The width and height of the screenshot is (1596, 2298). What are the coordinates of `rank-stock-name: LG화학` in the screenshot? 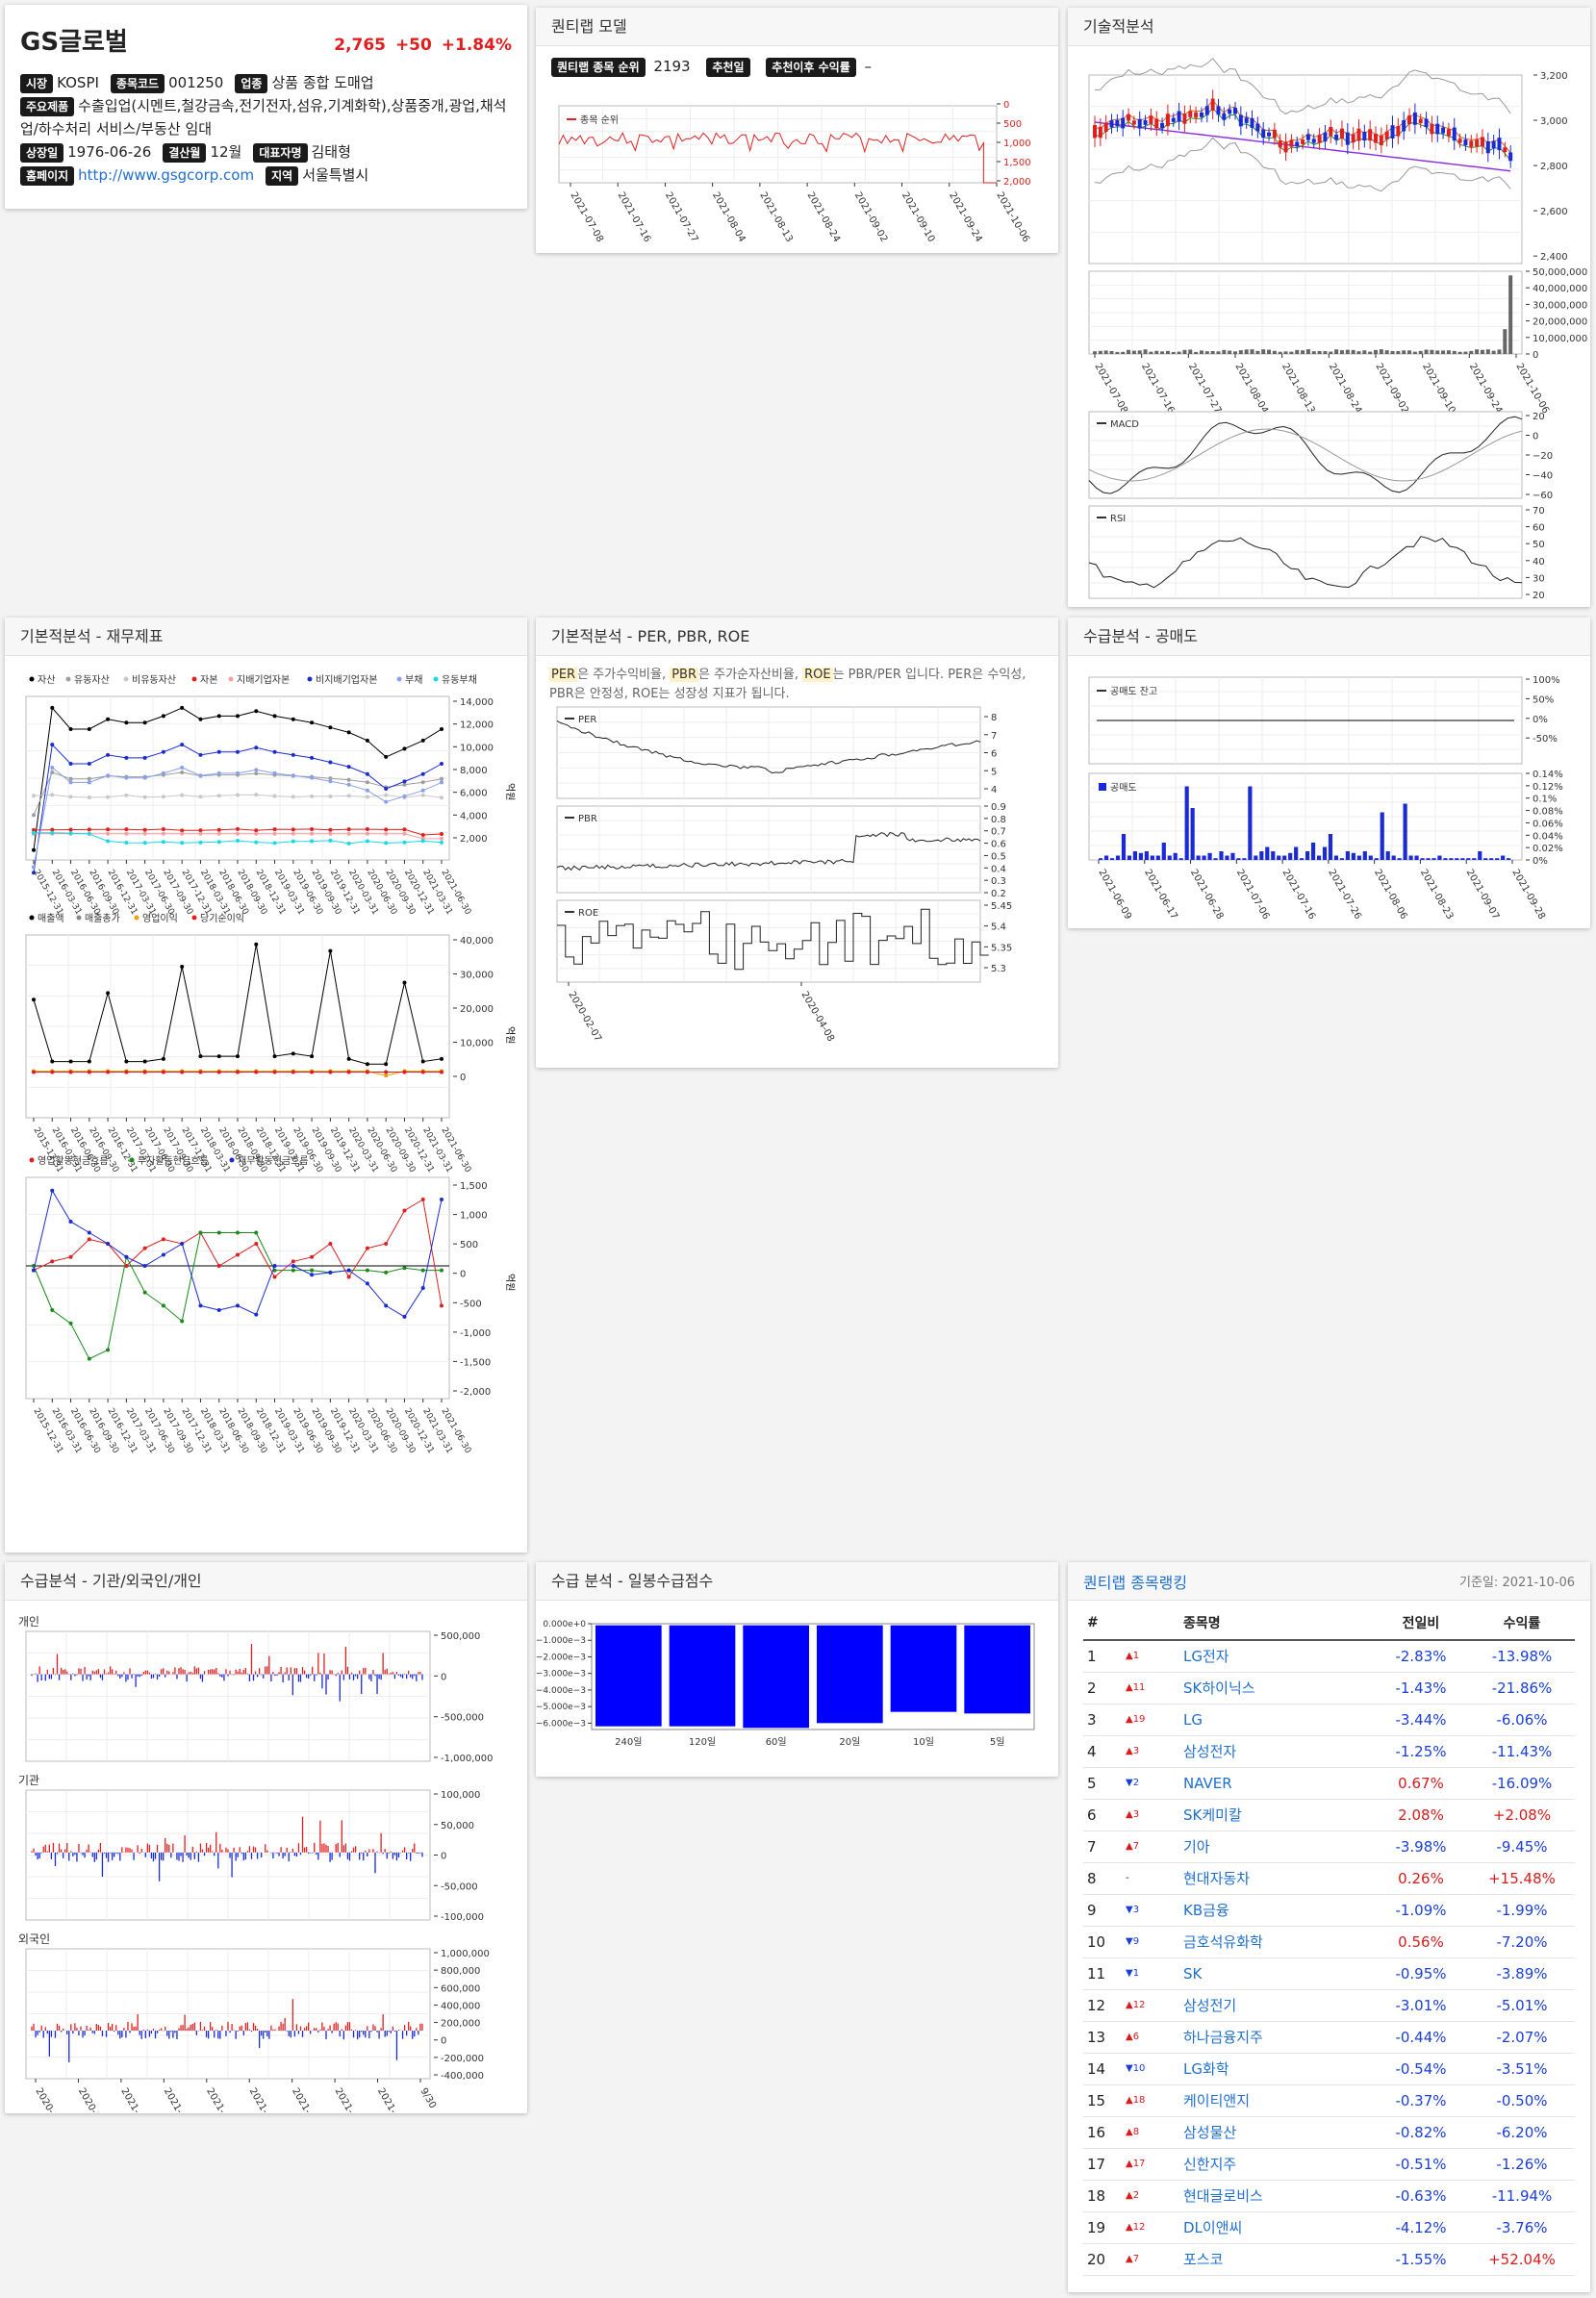 It's located at (1276, 2069).